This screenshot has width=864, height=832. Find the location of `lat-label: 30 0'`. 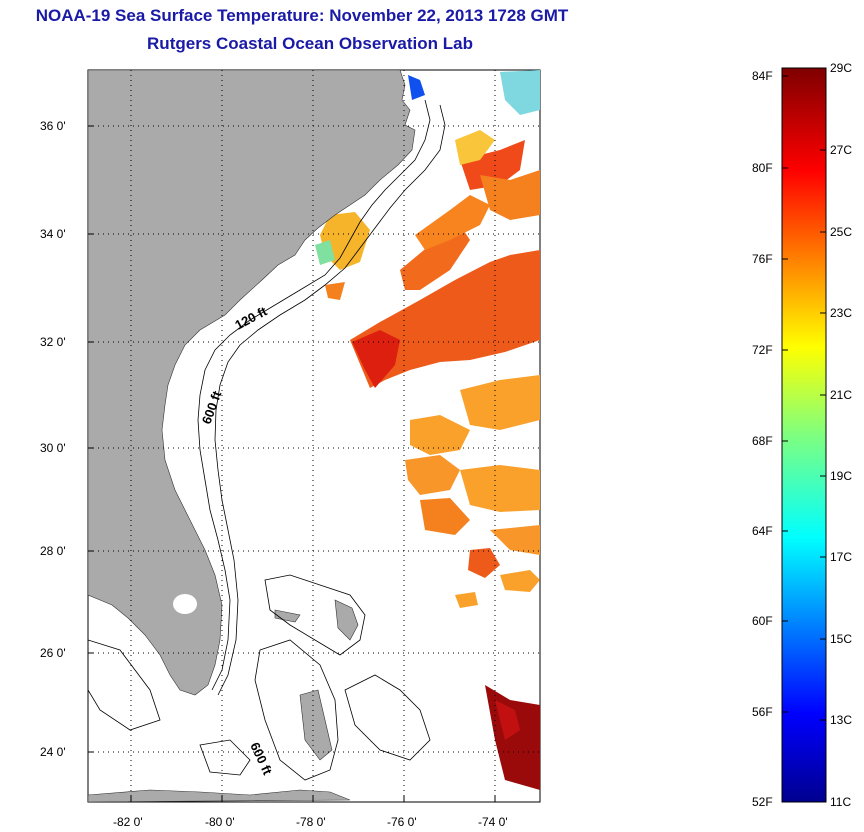

lat-label: 30 0' is located at coordinates (53, 448).